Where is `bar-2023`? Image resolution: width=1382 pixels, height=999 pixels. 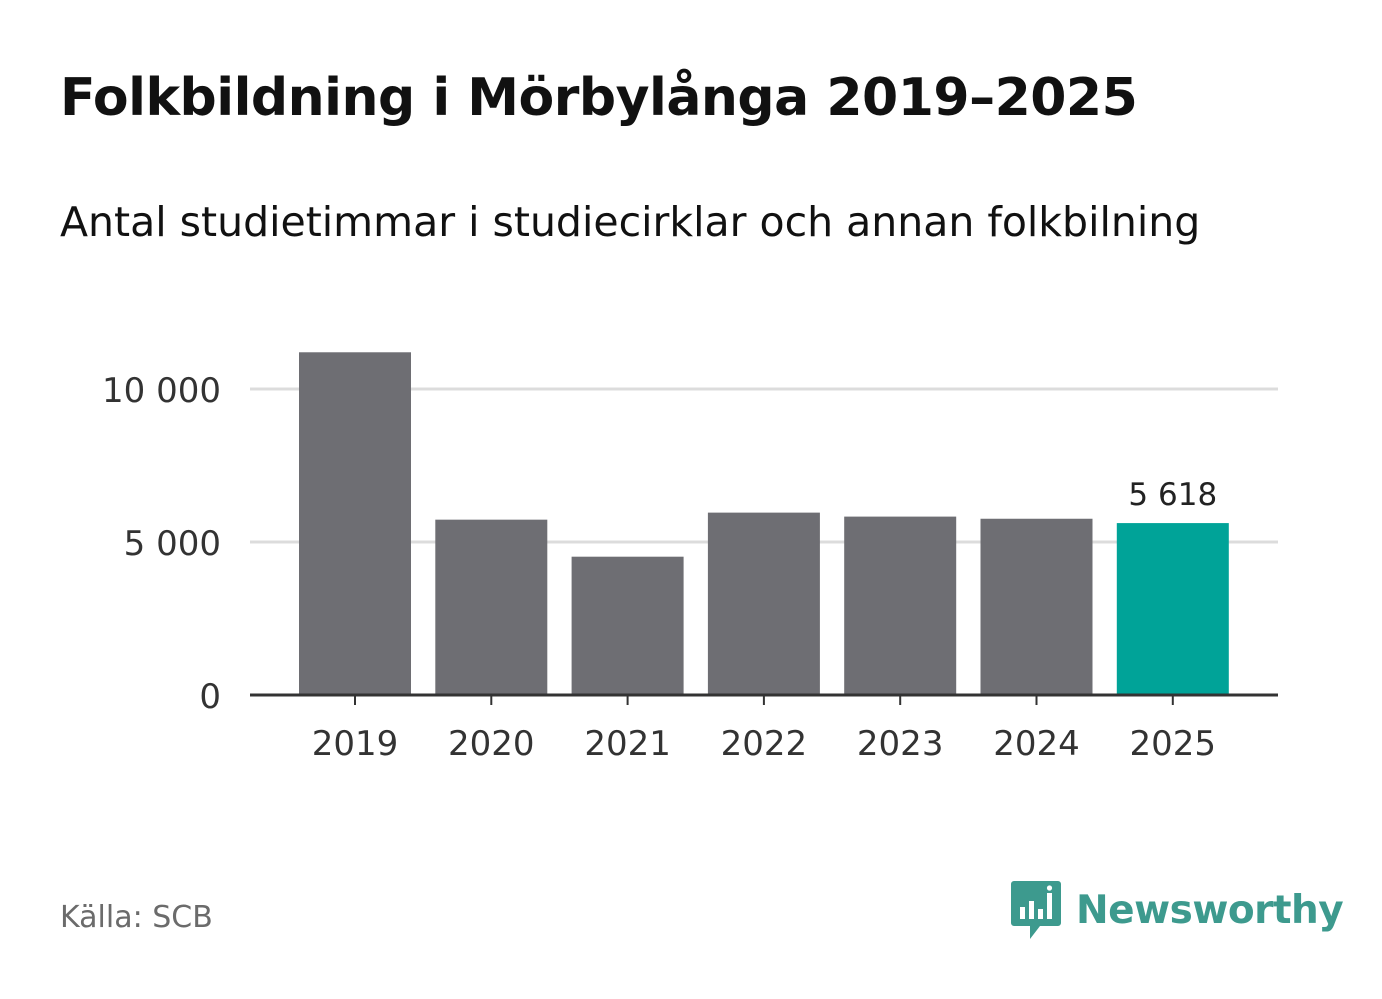 bar-2023 is located at coordinates (900, 605).